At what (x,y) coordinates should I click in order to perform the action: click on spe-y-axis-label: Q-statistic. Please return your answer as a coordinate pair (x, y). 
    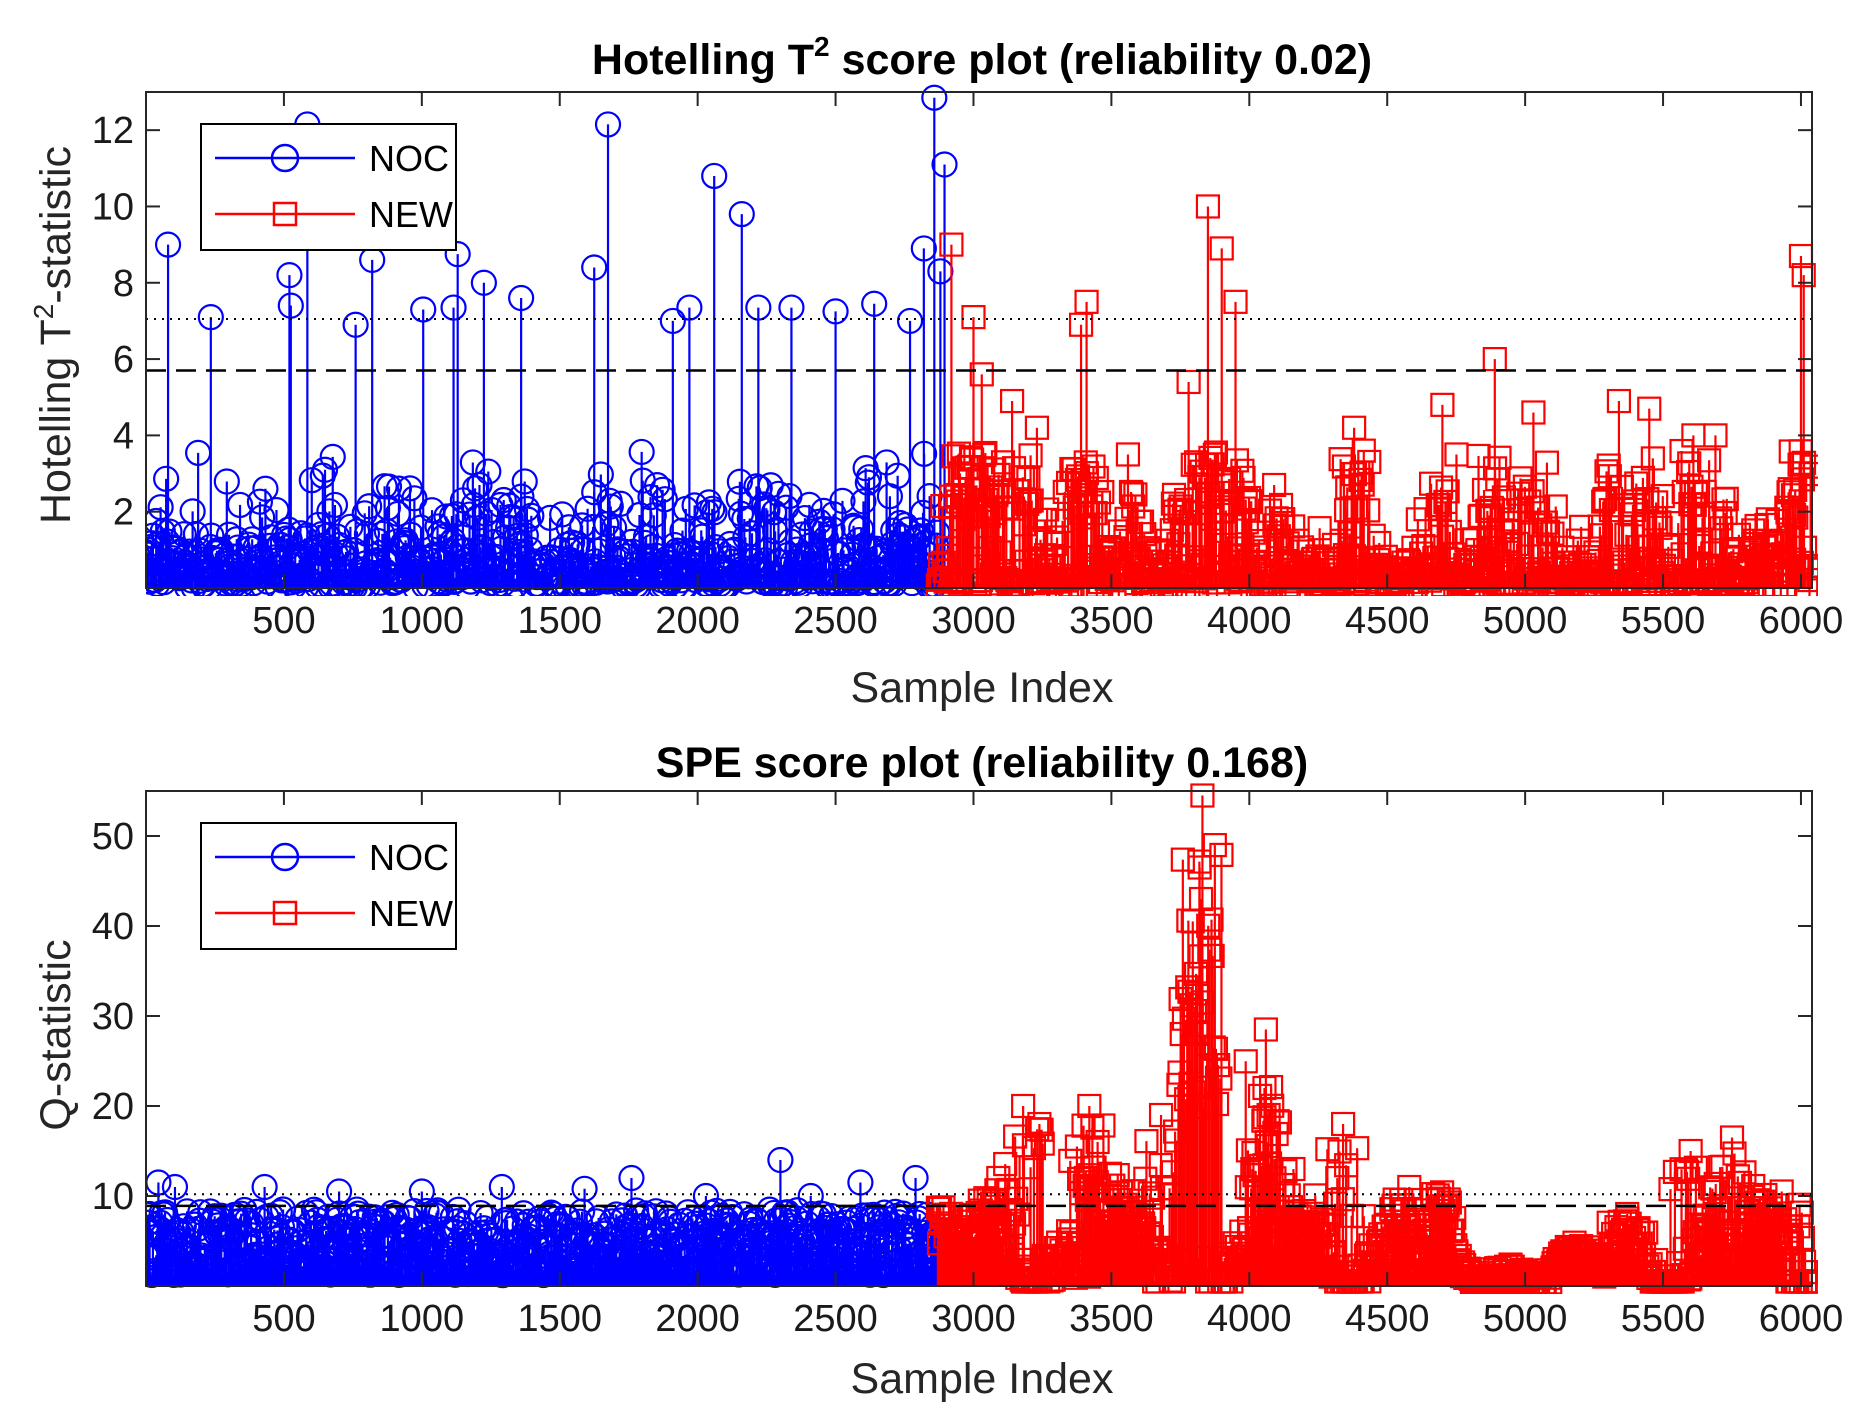
    Looking at the image, I should click on (56, 1034).